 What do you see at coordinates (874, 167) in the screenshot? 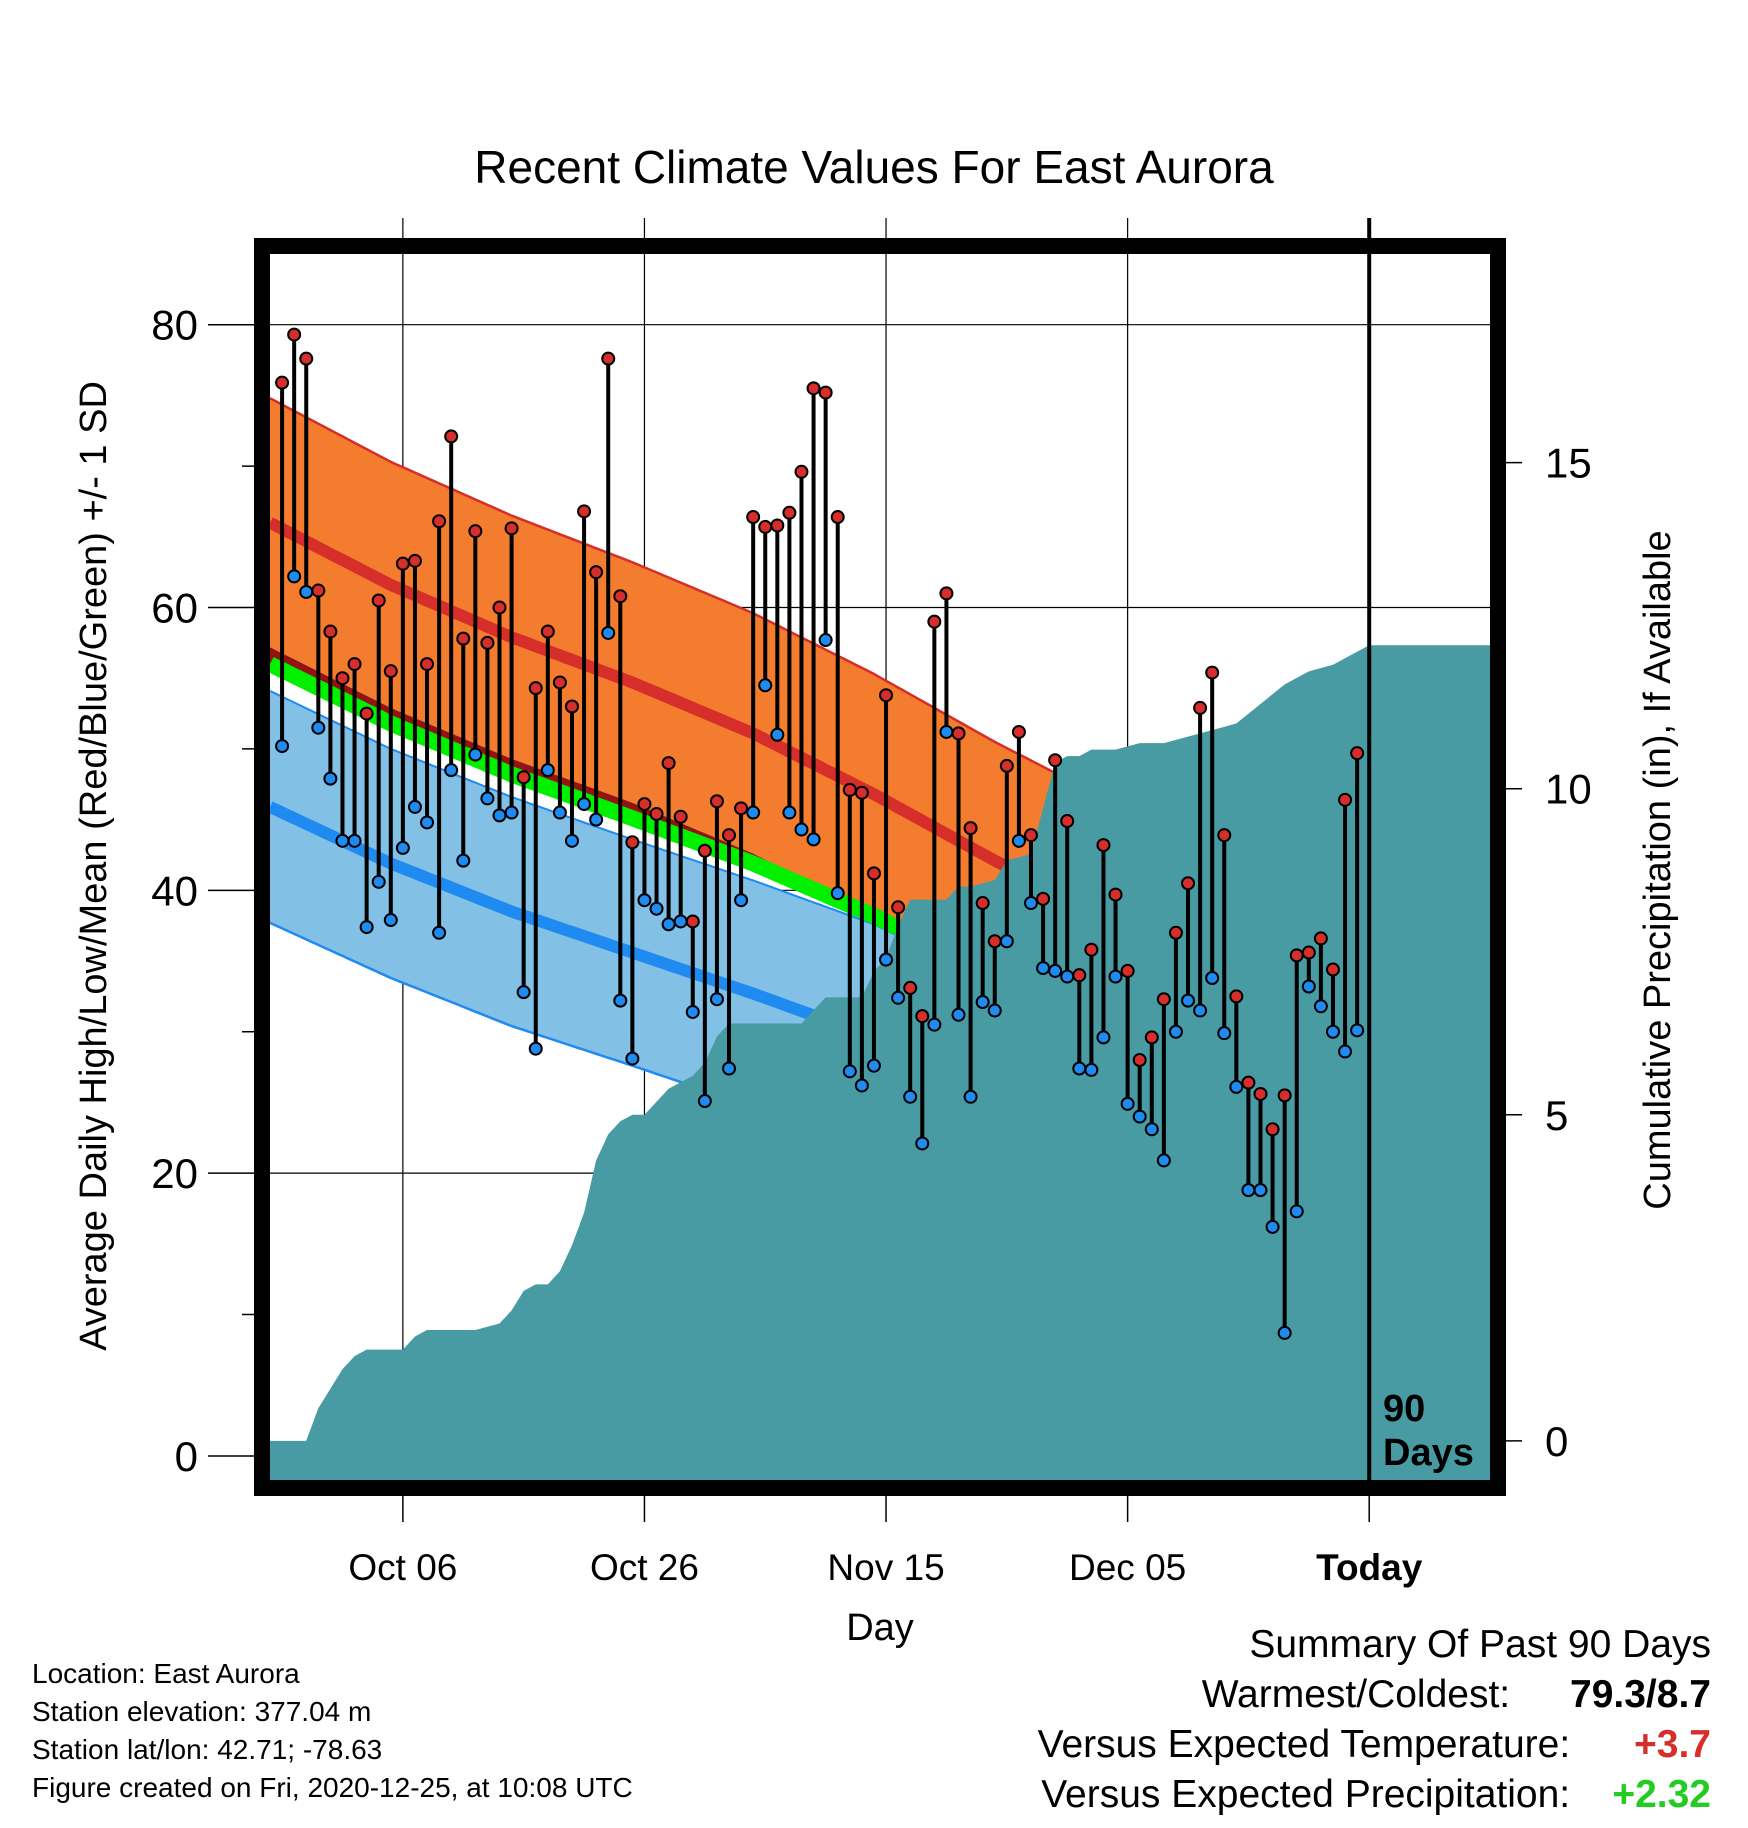
I see `chart-title: Recent Climate Values For East Aurora` at bounding box center [874, 167].